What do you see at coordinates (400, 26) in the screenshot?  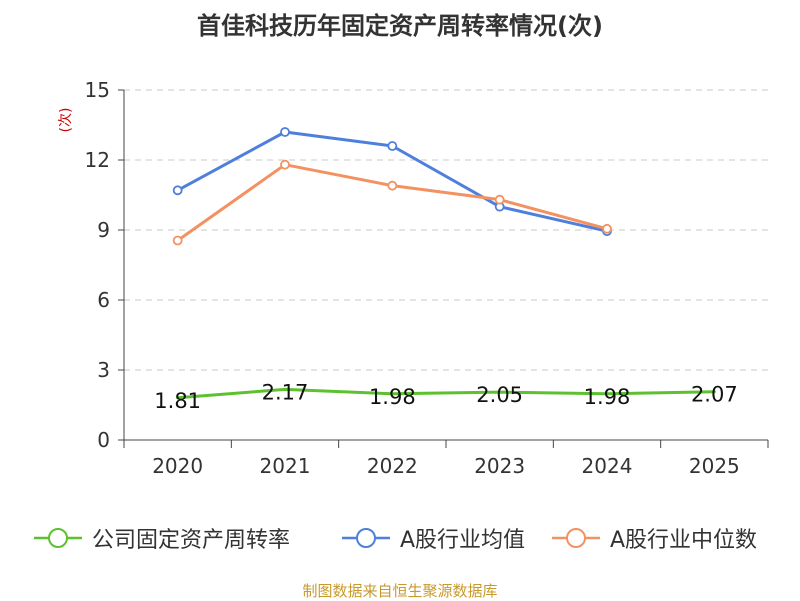 I see `chart-title: 首佳科技历年固定资产周转率情况(次)` at bounding box center [400, 26].